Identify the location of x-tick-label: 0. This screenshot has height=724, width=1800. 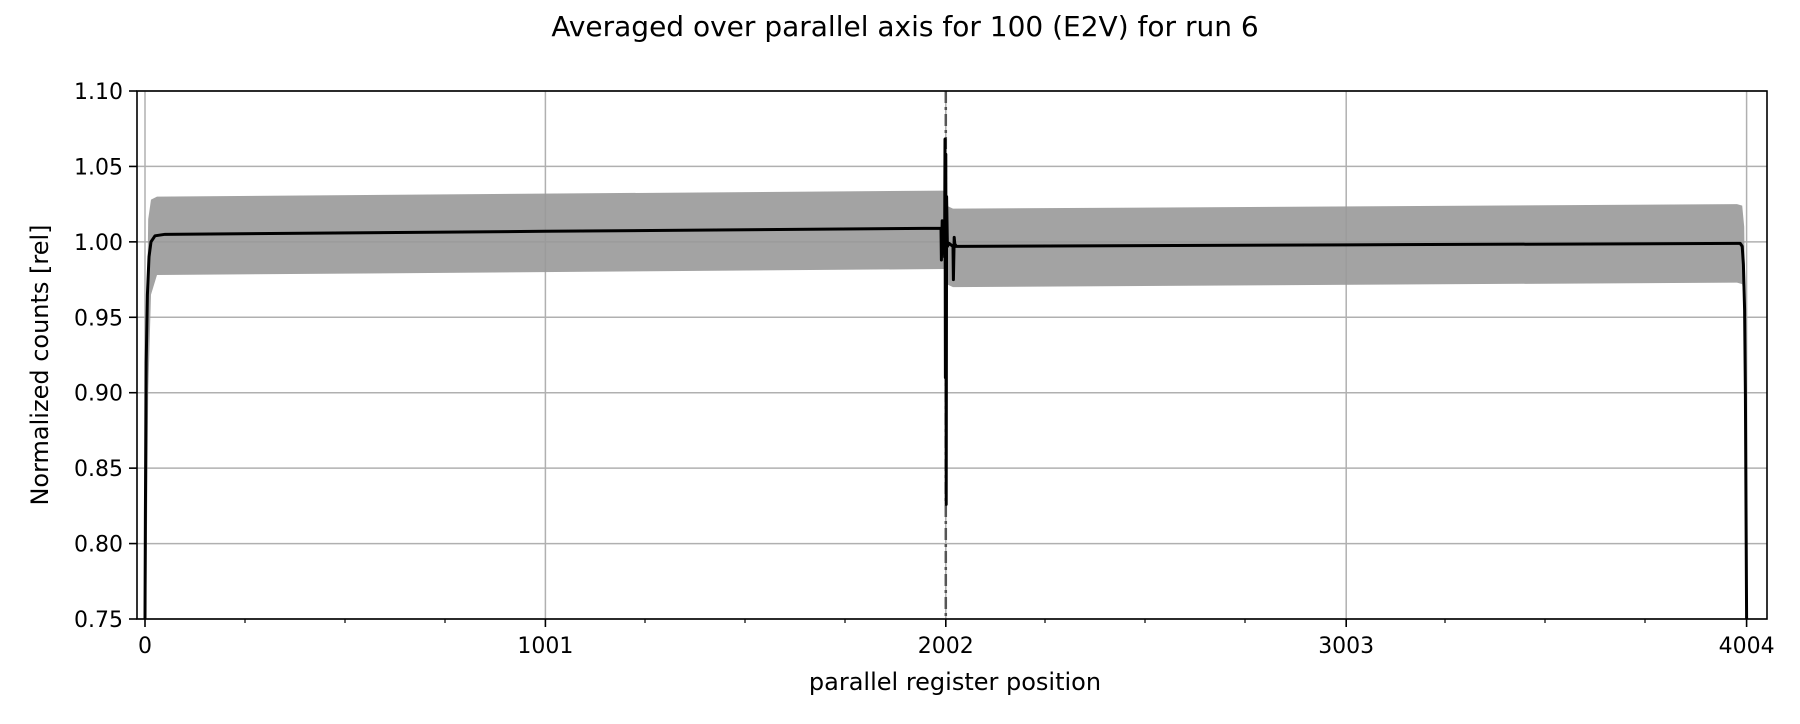
(145, 646).